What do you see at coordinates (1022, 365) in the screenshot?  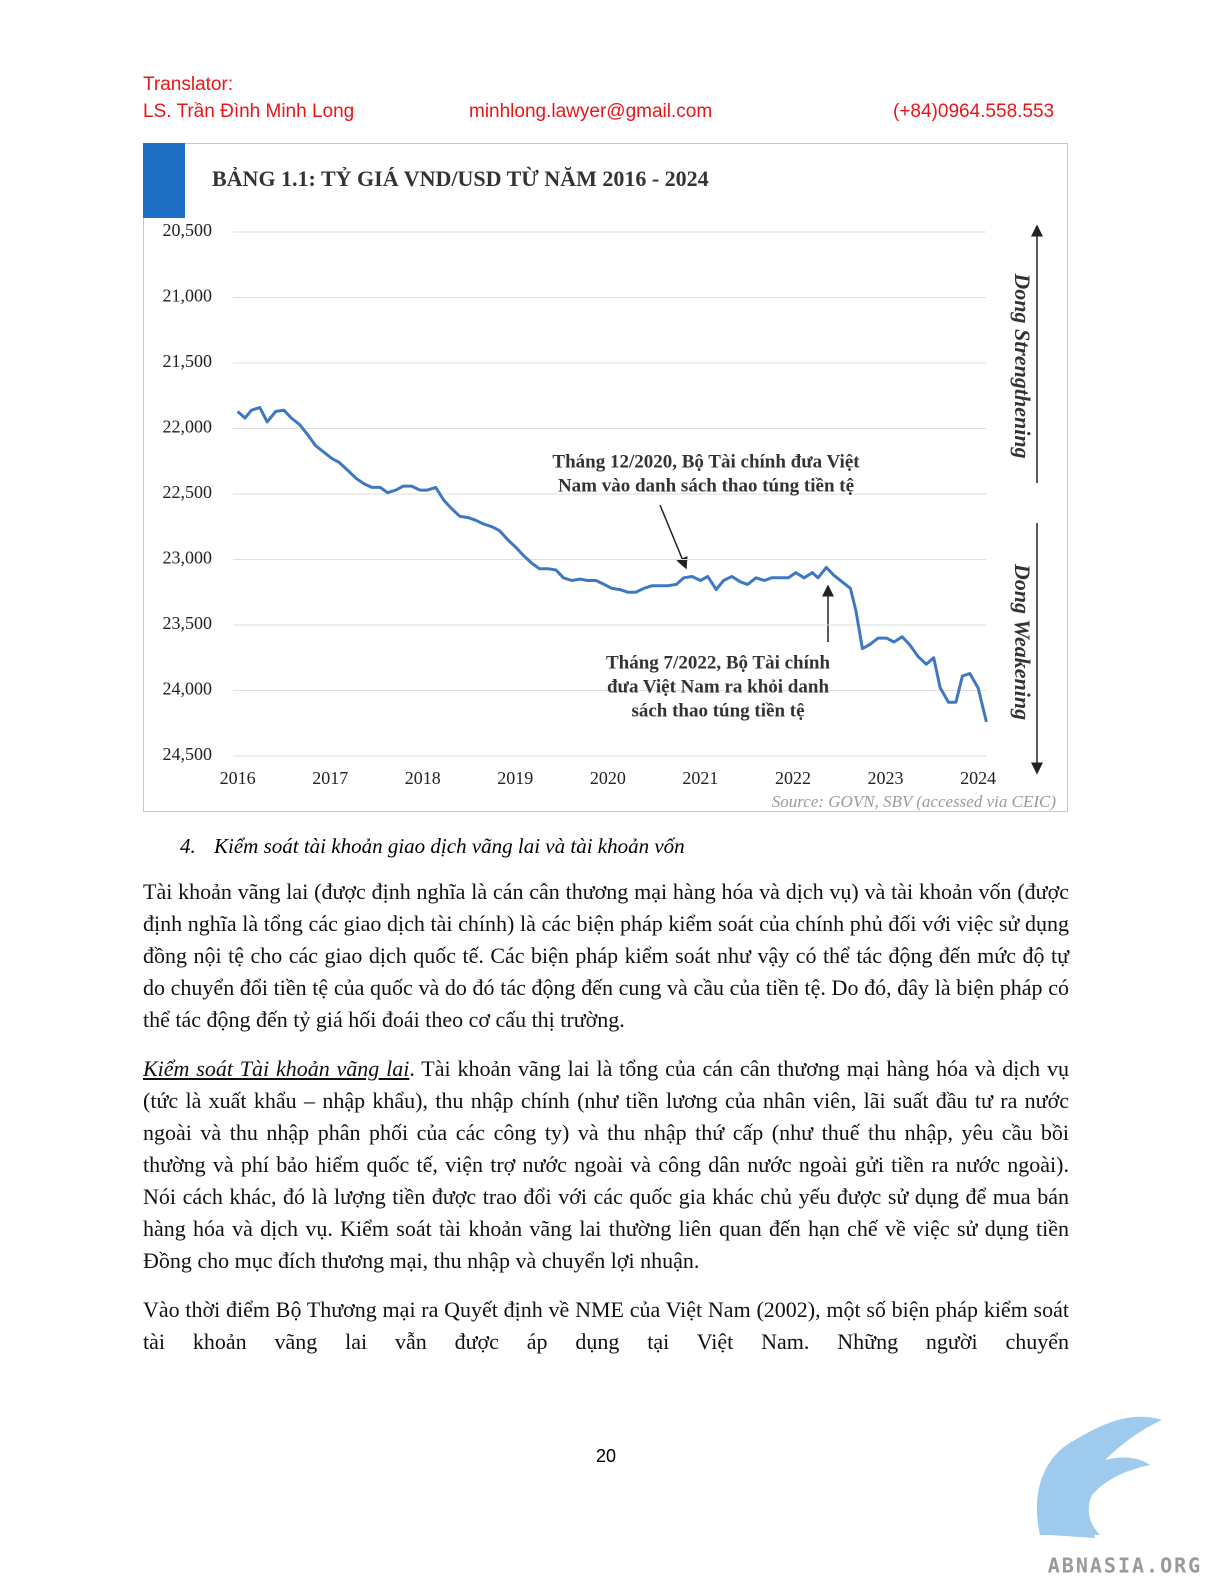 I see `side-label: Dong Strengthening` at bounding box center [1022, 365].